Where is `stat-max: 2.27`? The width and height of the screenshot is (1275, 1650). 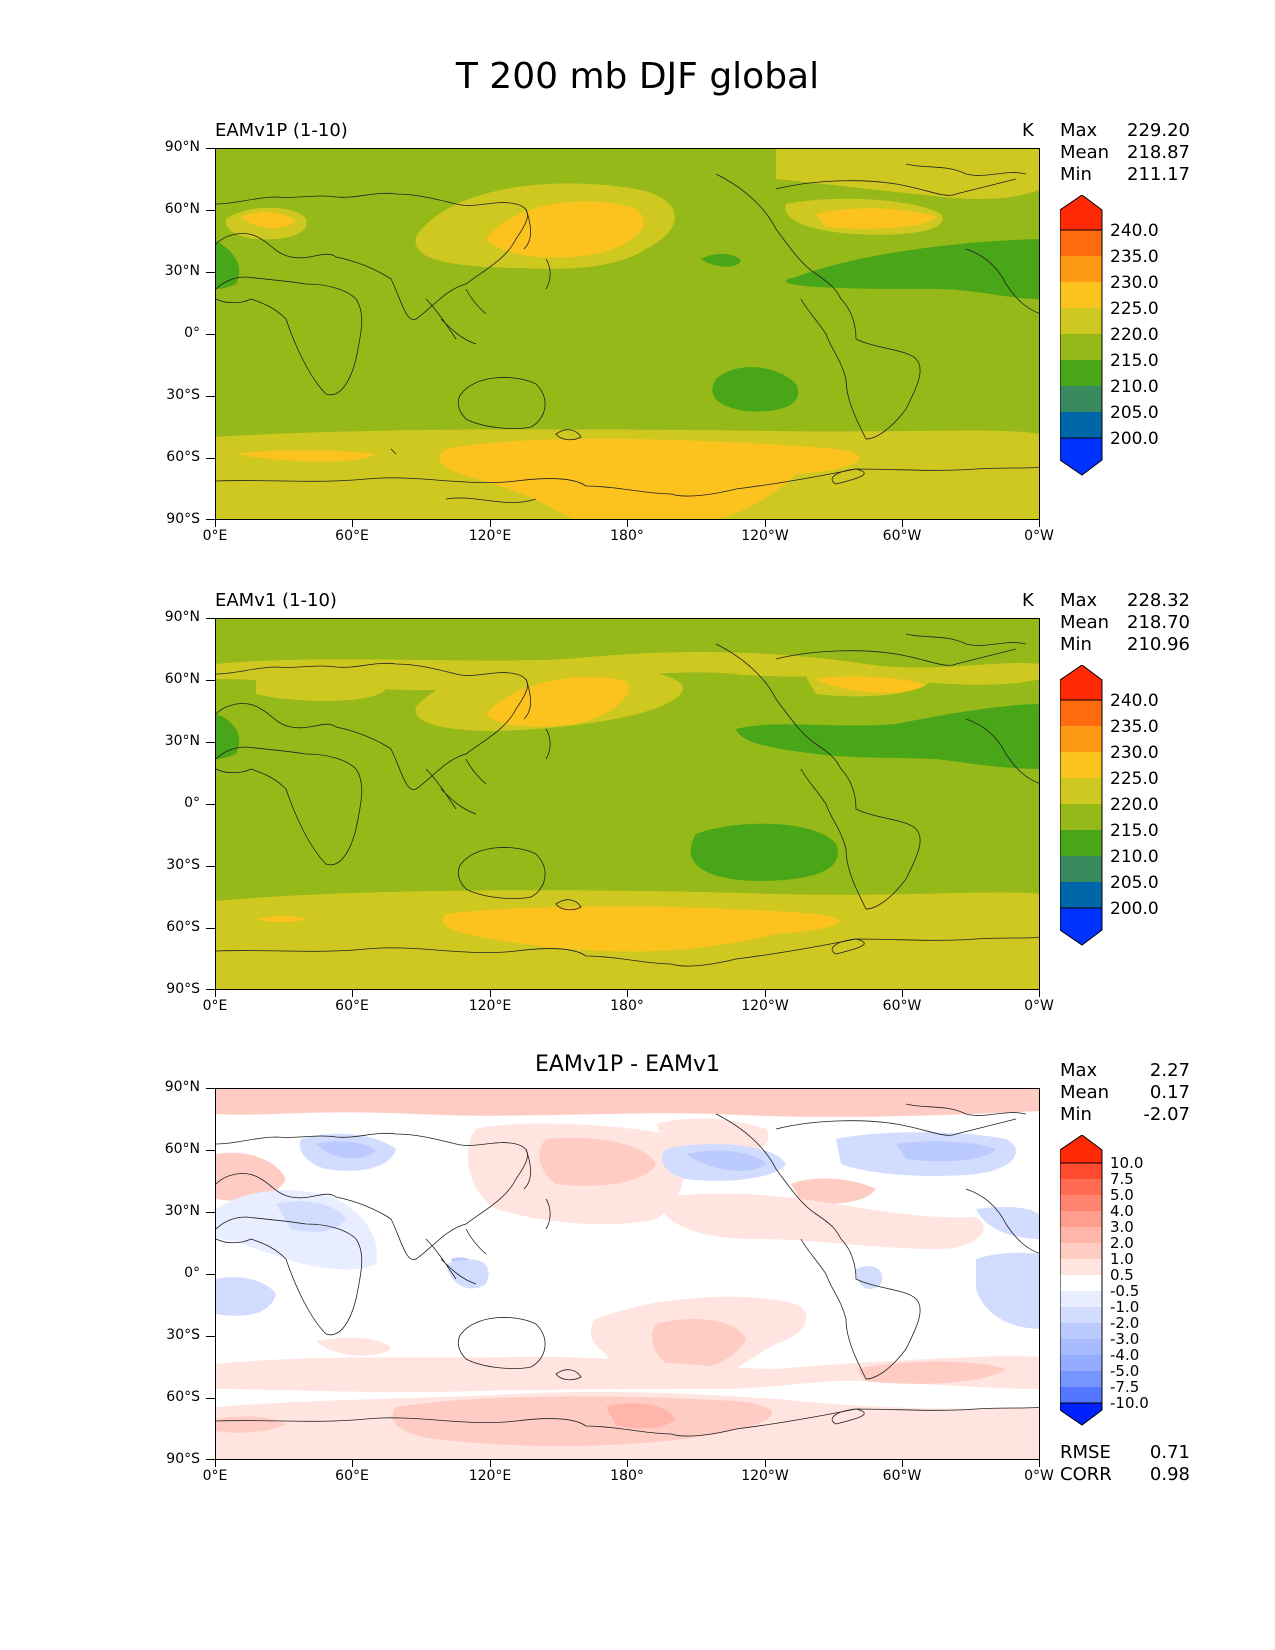
stat-max: 2.27 is located at coordinates (1169, 1070).